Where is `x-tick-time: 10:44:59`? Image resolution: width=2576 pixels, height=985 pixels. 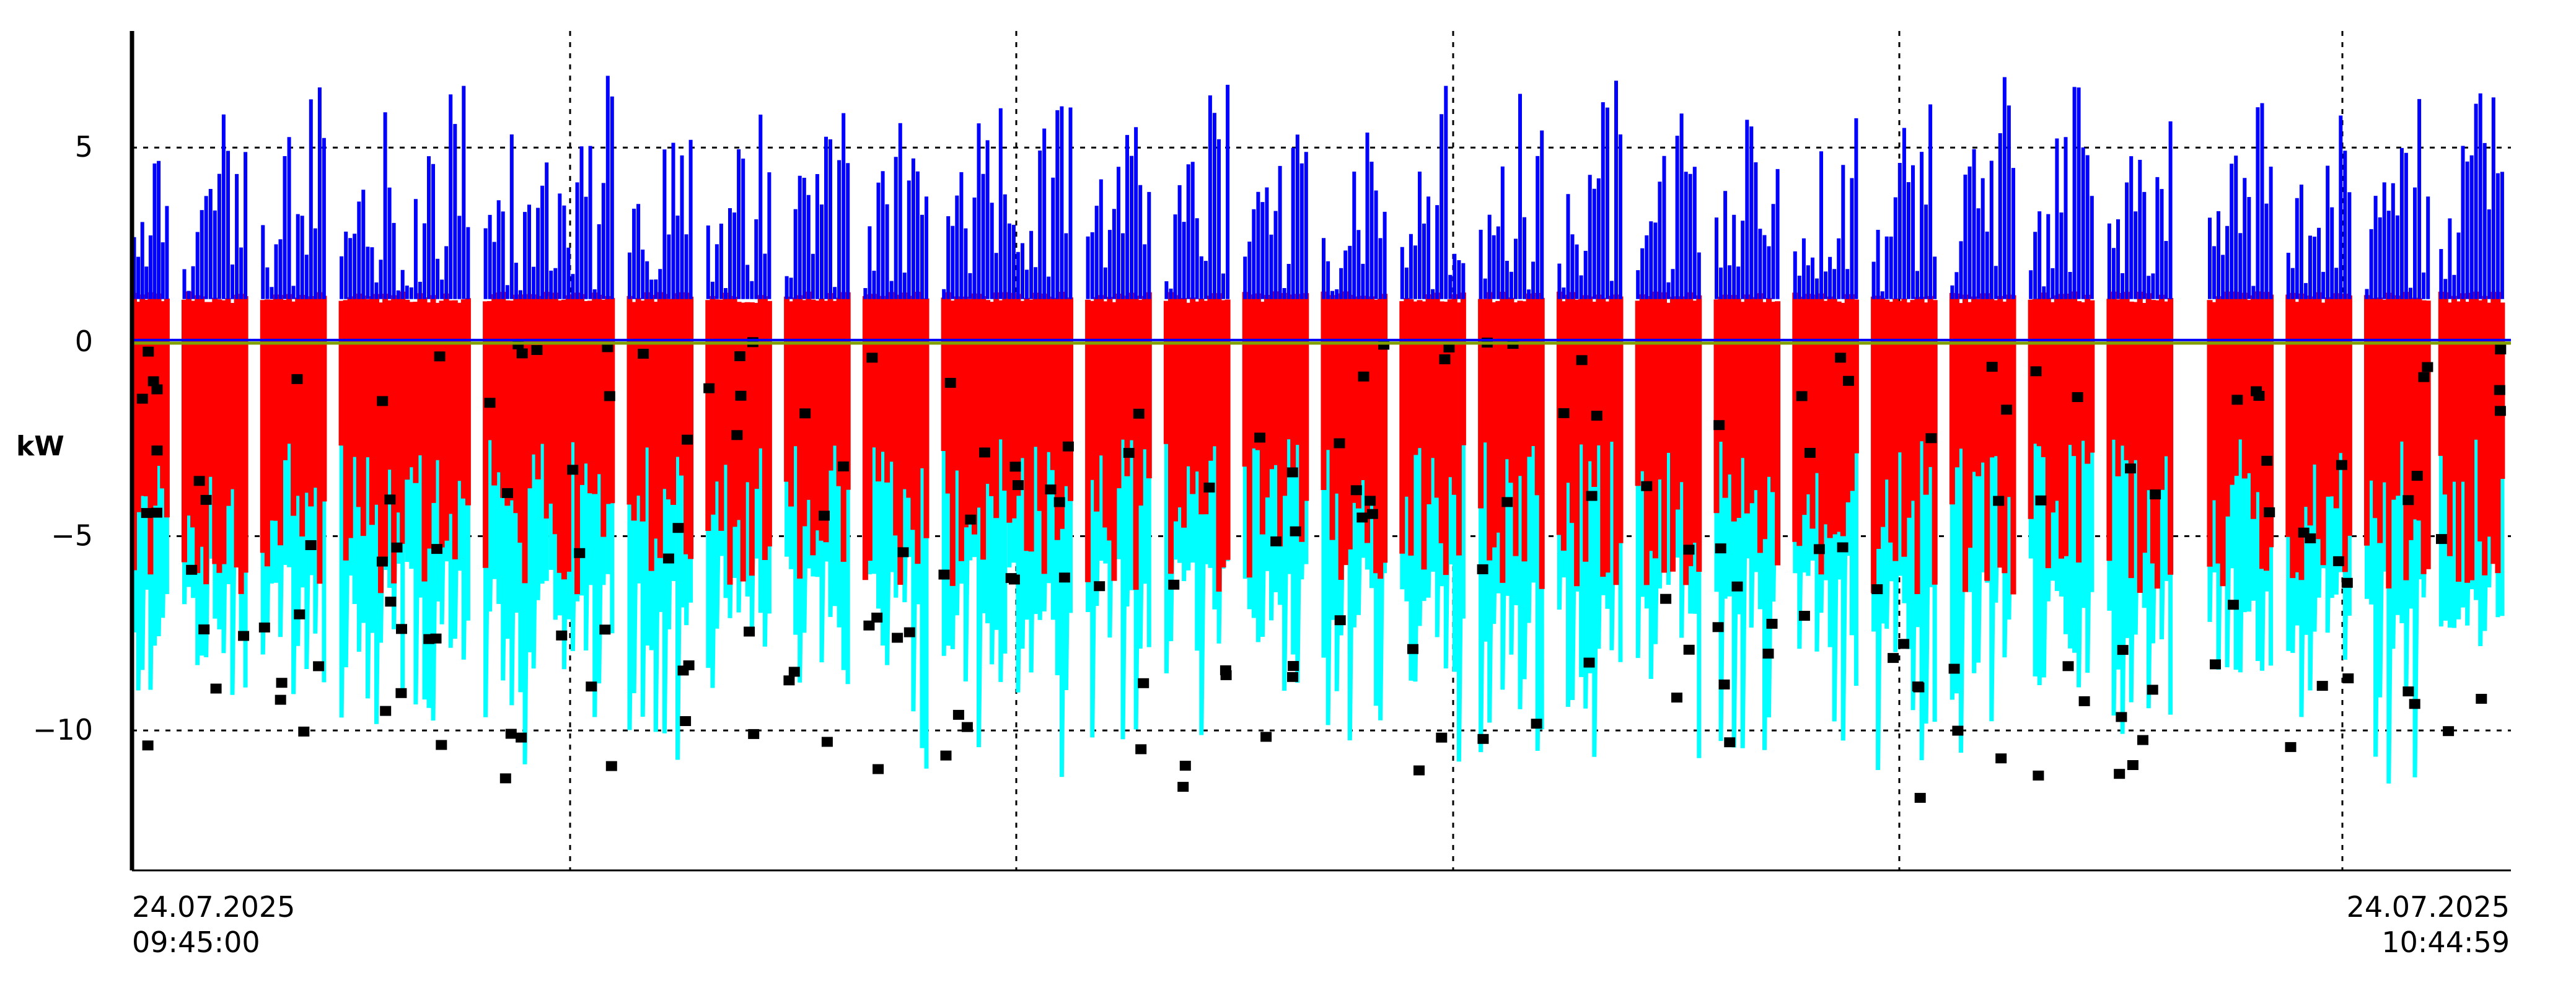 x-tick-time: 10:44:59 is located at coordinates (2445, 942).